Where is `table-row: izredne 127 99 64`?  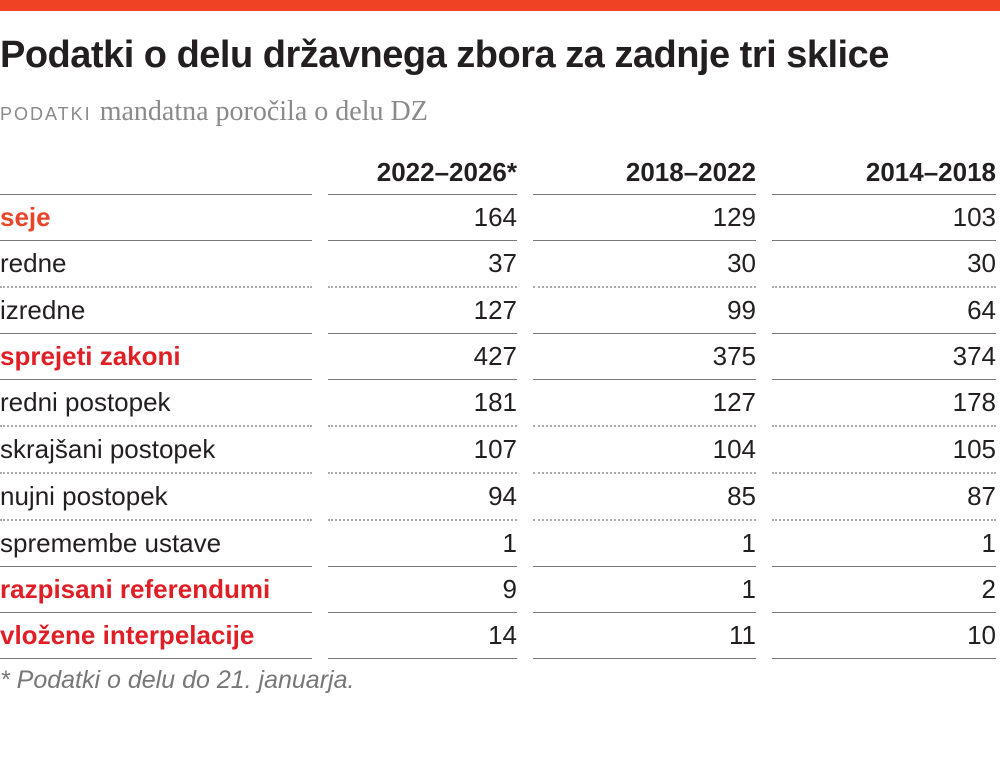 table-row: izredne 127 99 64 is located at coordinates (498, 311).